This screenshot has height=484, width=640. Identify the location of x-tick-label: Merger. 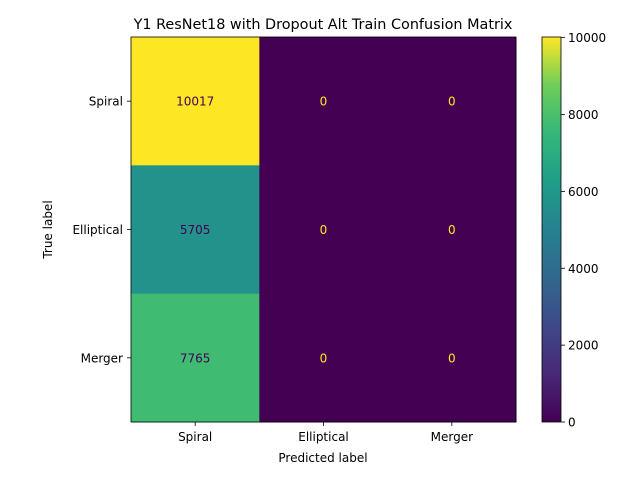
(452, 437).